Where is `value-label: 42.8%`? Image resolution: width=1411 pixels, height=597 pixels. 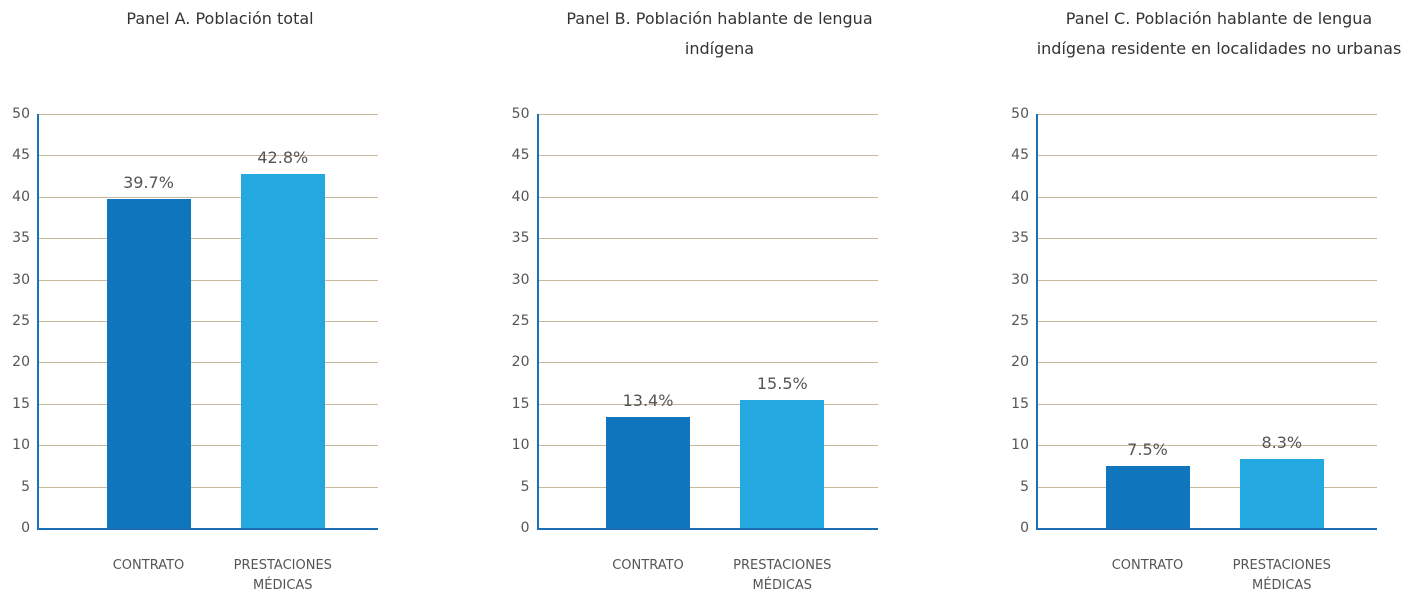
value-label: 42.8% is located at coordinates (283, 157).